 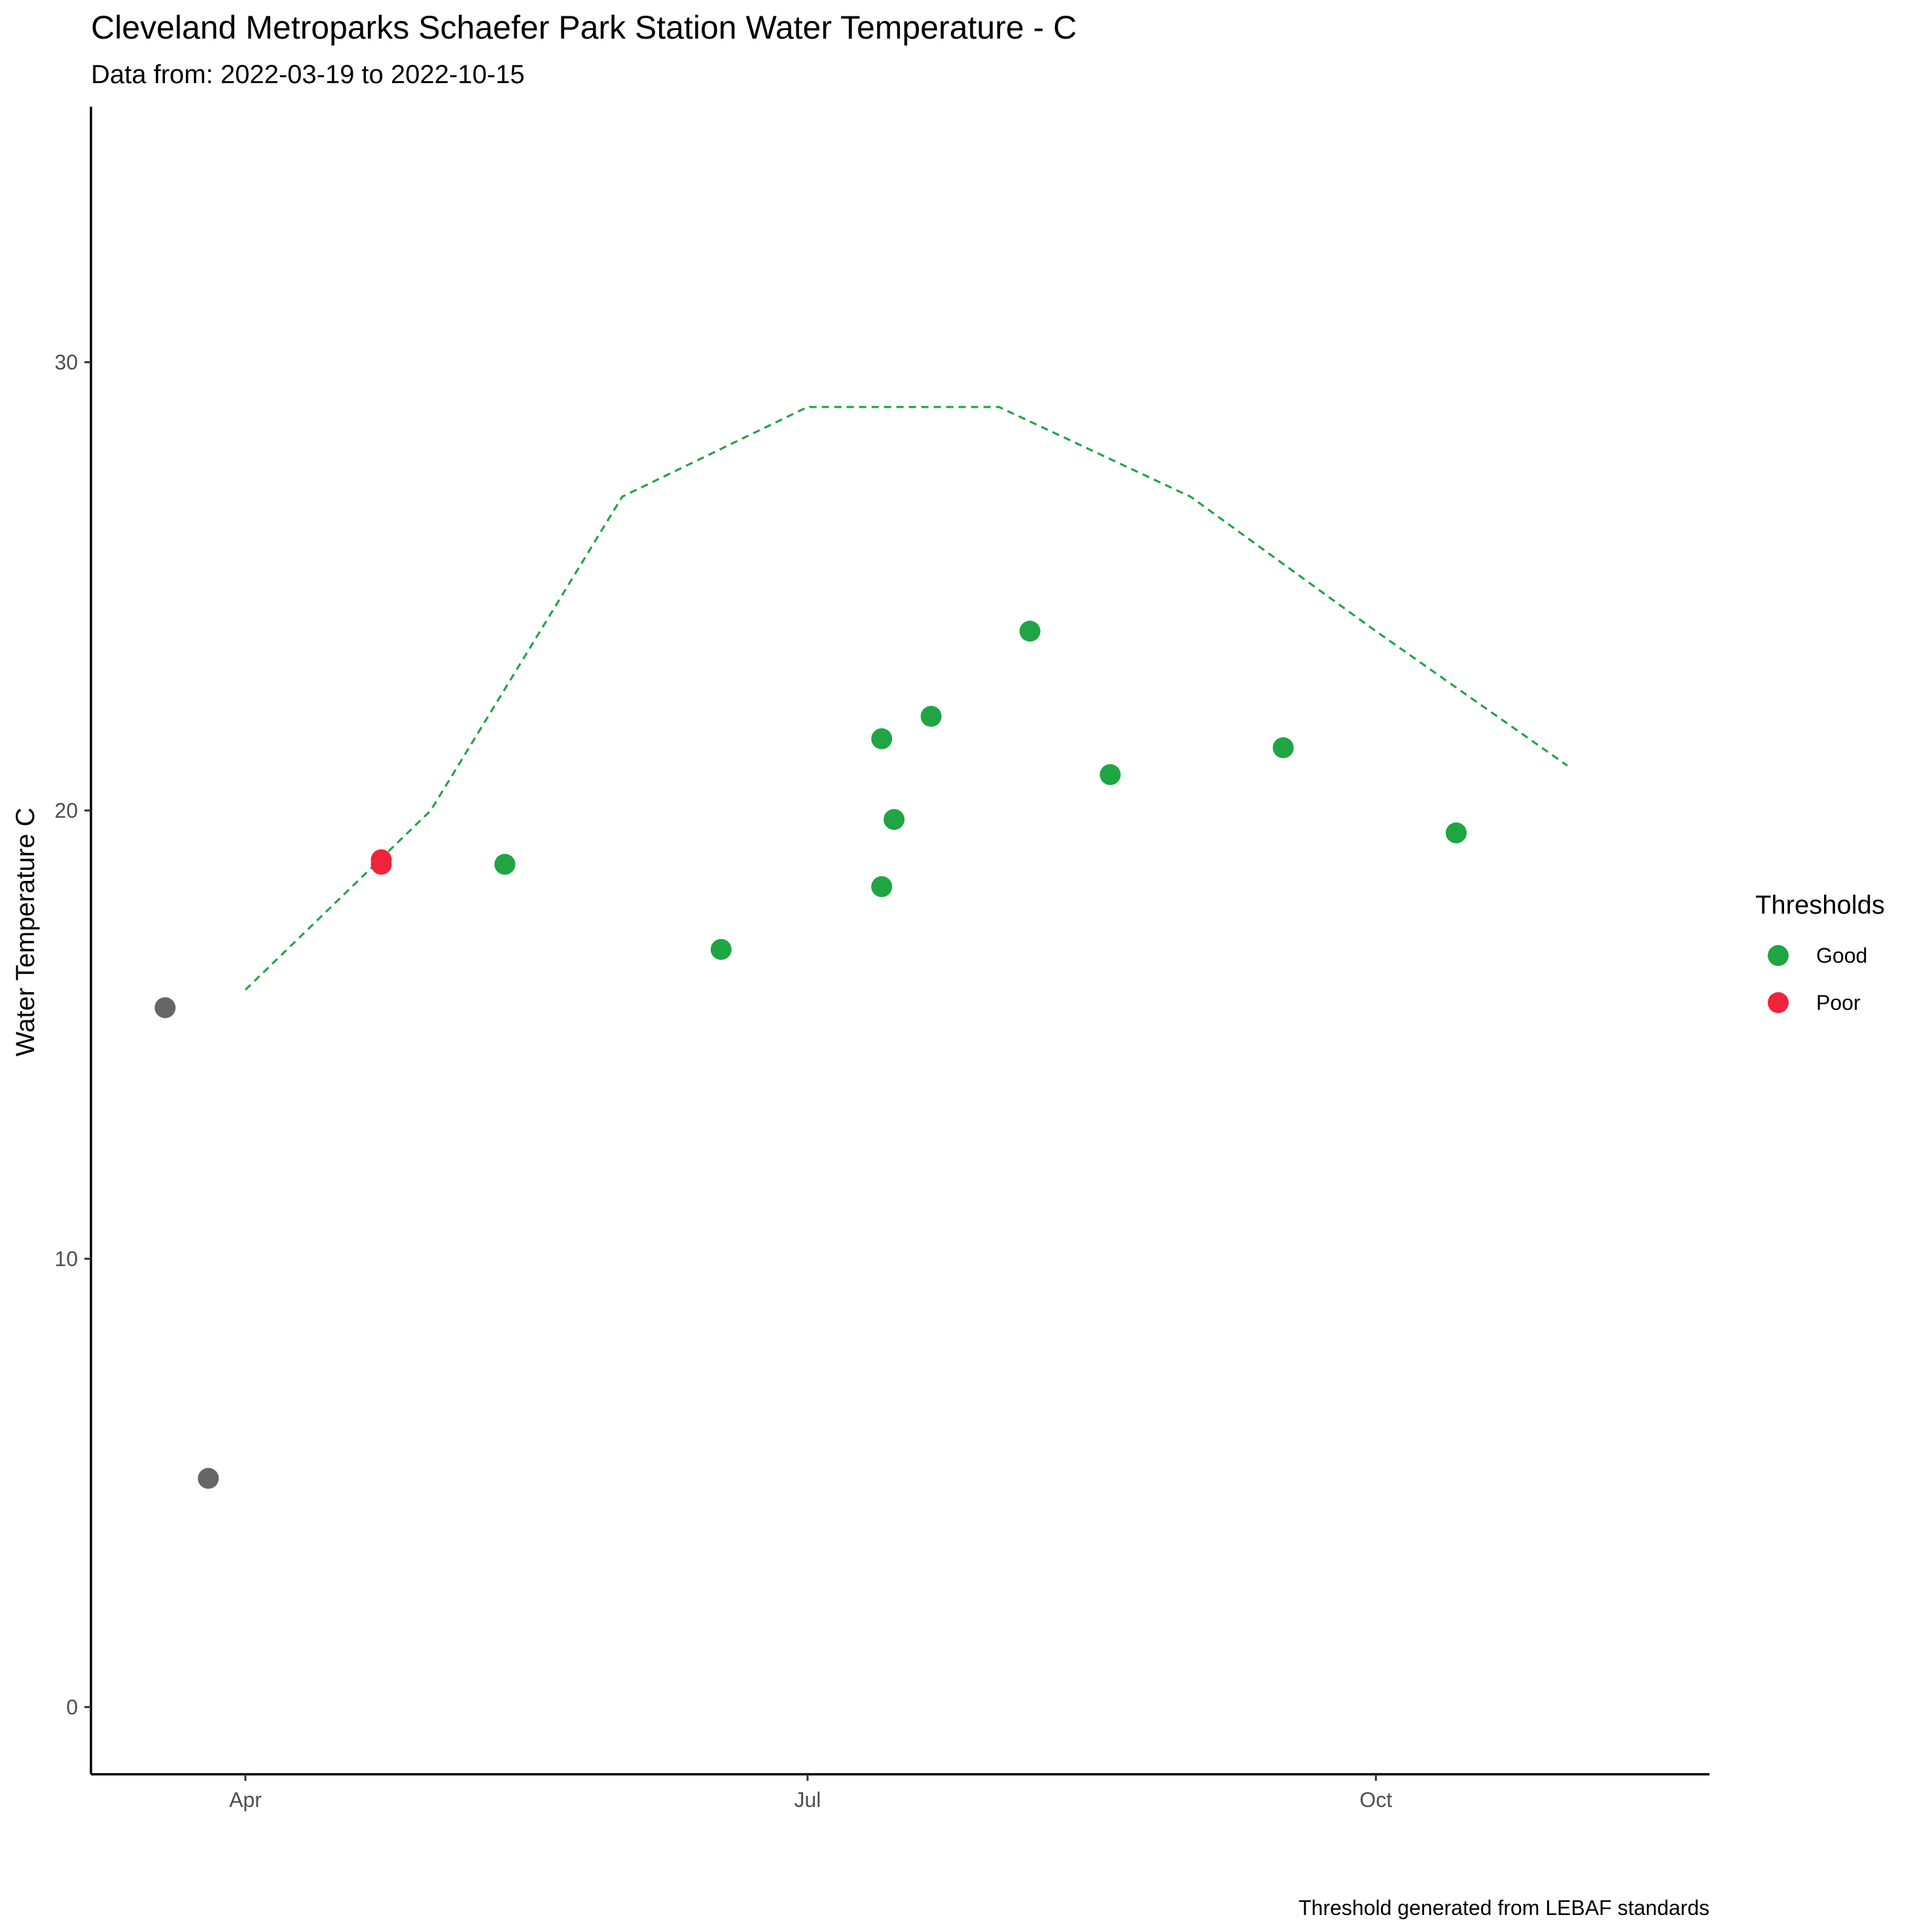 What do you see at coordinates (72, 1707) in the screenshot?
I see `y-tick-label-0: 0` at bounding box center [72, 1707].